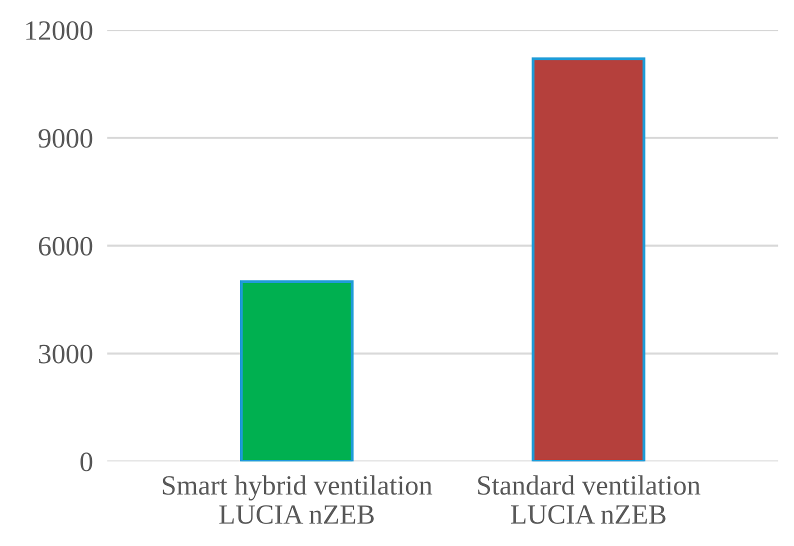 Image resolution: width=794 pixels, height=546 pixels. Describe the element at coordinates (59, 30) in the screenshot. I see `y-tick-label: 12000` at that location.